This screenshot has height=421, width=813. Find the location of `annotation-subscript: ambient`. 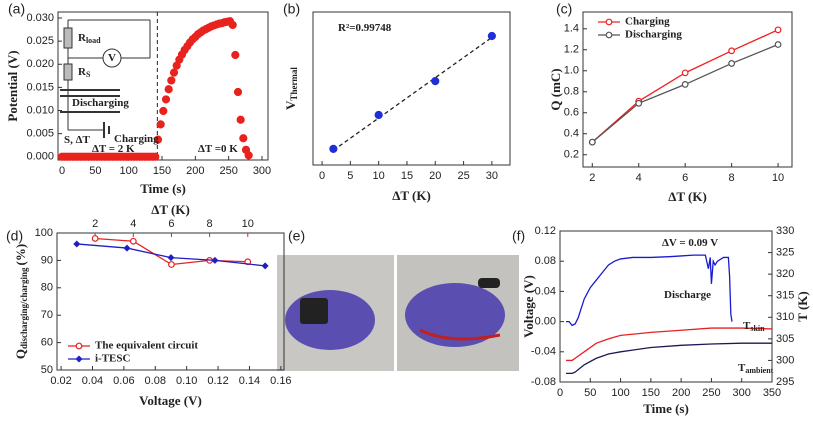

annotation-subscript: ambient is located at coordinates (759, 370).